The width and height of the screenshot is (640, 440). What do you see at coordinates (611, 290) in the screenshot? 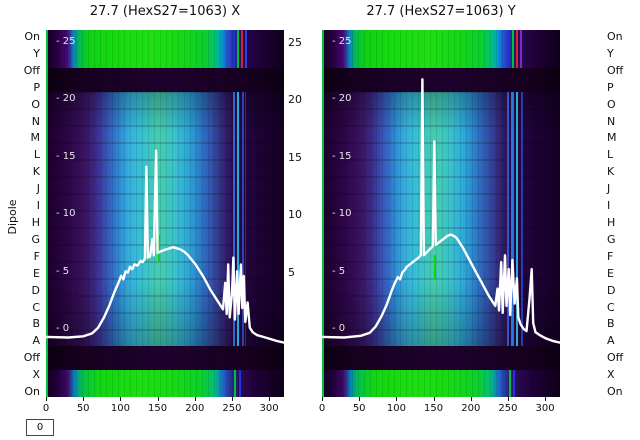
I see `row-label: D` at bounding box center [611, 290].